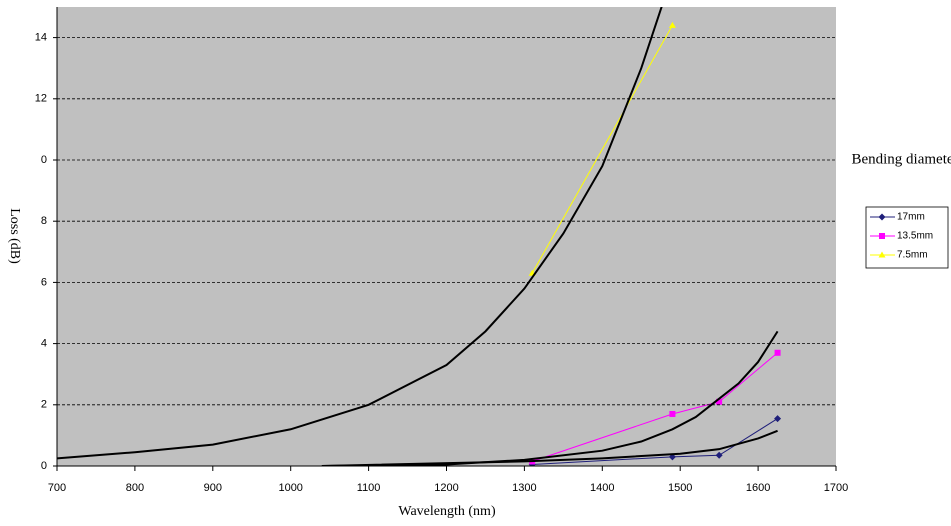 The height and width of the screenshot is (526, 951). Describe the element at coordinates (44, 221) in the screenshot. I see `y-tick-label: 8` at that location.